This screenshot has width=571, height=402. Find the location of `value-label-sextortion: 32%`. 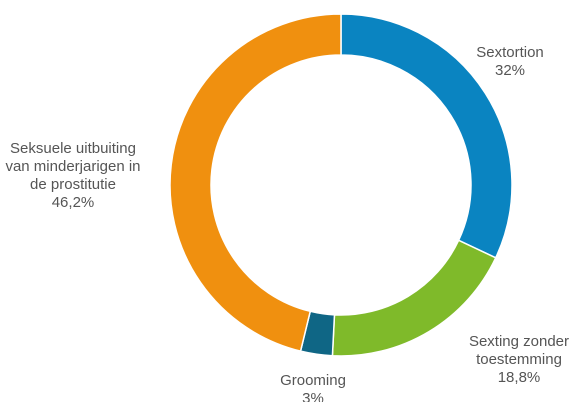

value-label-sextortion: 32% is located at coordinates (510, 70).